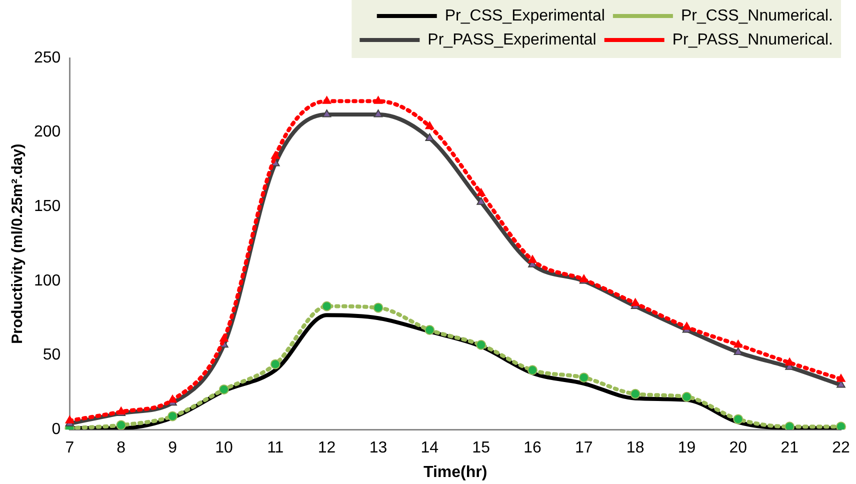 Image resolution: width=856 pixels, height=484 pixels. What do you see at coordinates (429, 448) in the screenshot?
I see `x-tick-label: 14` at bounding box center [429, 448].